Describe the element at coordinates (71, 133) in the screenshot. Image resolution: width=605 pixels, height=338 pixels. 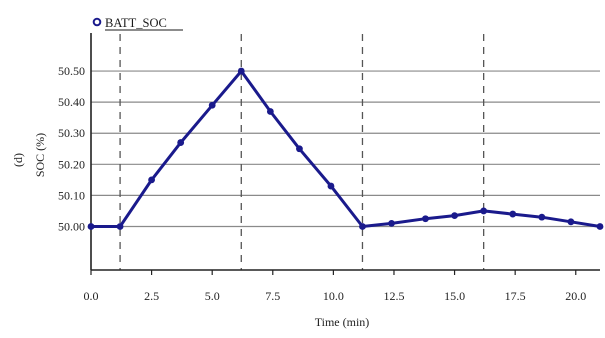
I see `y-tick-label: 50.30` at that location.